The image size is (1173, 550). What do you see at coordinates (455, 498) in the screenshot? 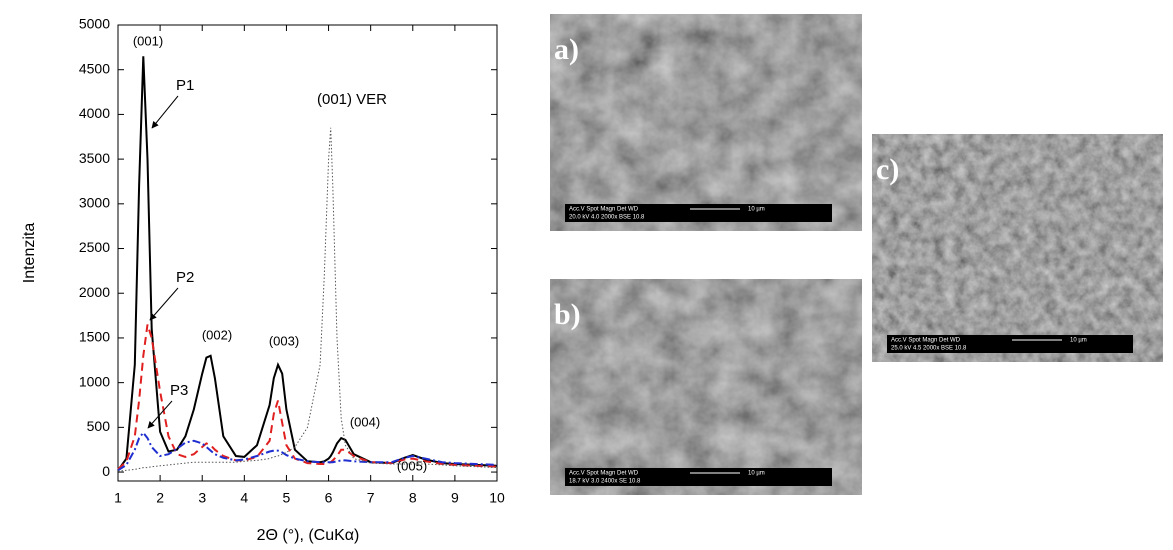
I see `x-tick-label: 9` at bounding box center [455, 498].